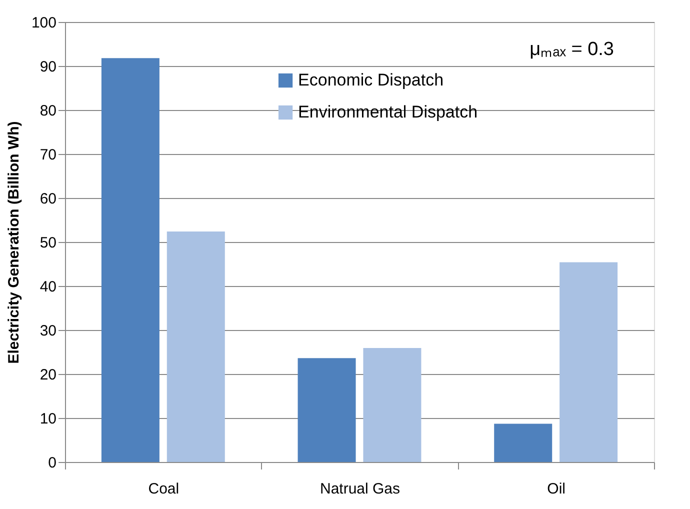  What do you see at coordinates (556, 489) in the screenshot?
I see `x-tick-label: Oil` at bounding box center [556, 489].